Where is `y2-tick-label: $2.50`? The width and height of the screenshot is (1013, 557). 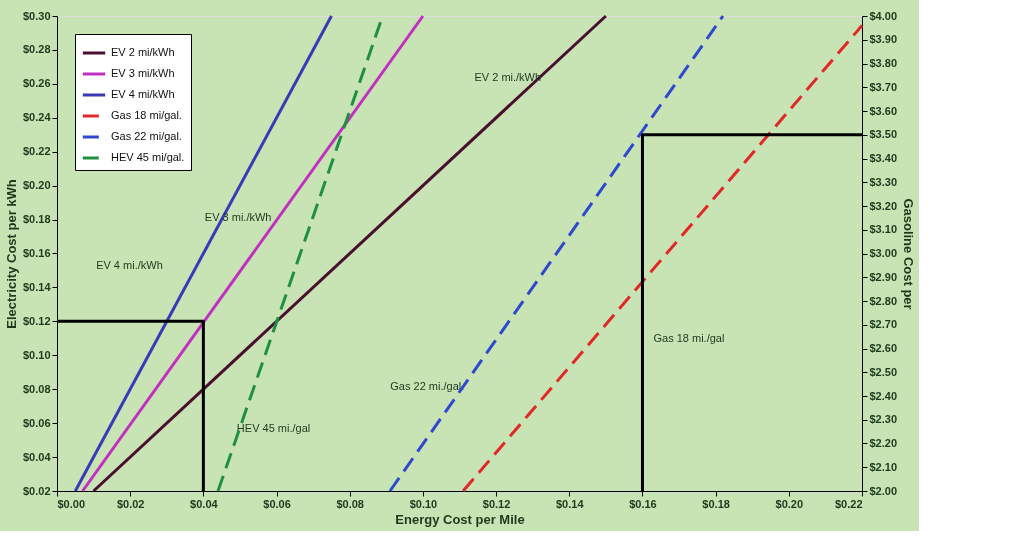 y2-tick-label: $2.50 is located at coordinates (883, 371).